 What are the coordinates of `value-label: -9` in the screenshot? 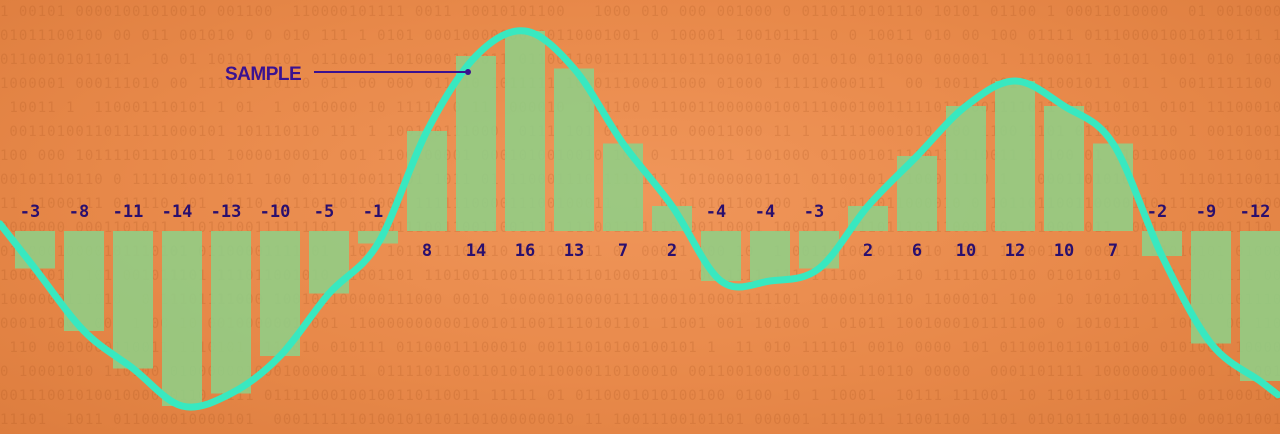 It's located at (1206, 212).